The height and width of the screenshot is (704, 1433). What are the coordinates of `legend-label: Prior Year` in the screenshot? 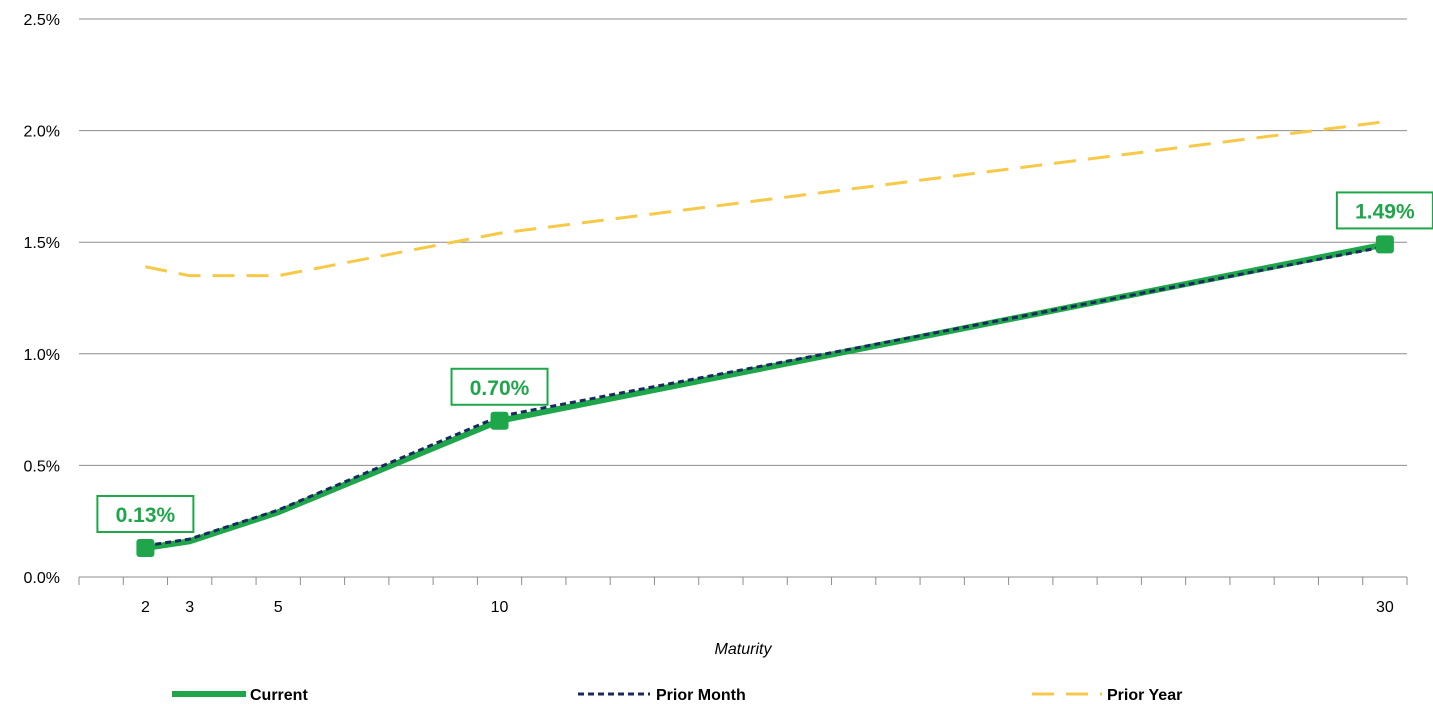 It's located at (1144, 695).